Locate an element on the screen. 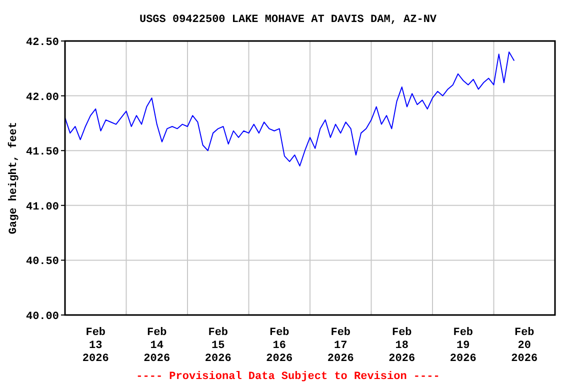  y-tick-label: 42.50 is located at coordinates (42, 43).